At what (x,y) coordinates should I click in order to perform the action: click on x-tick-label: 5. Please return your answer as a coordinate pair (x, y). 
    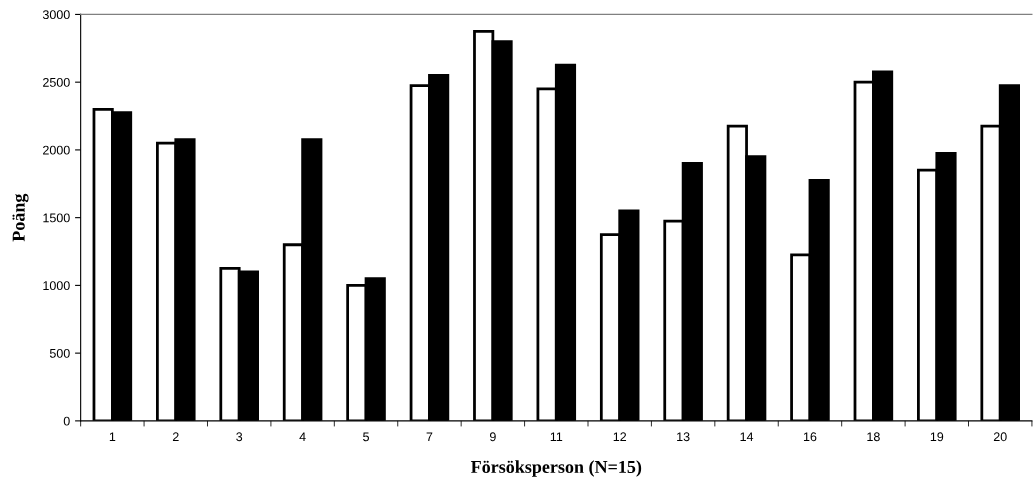
    Looking at the image, I should click on (366, 437).